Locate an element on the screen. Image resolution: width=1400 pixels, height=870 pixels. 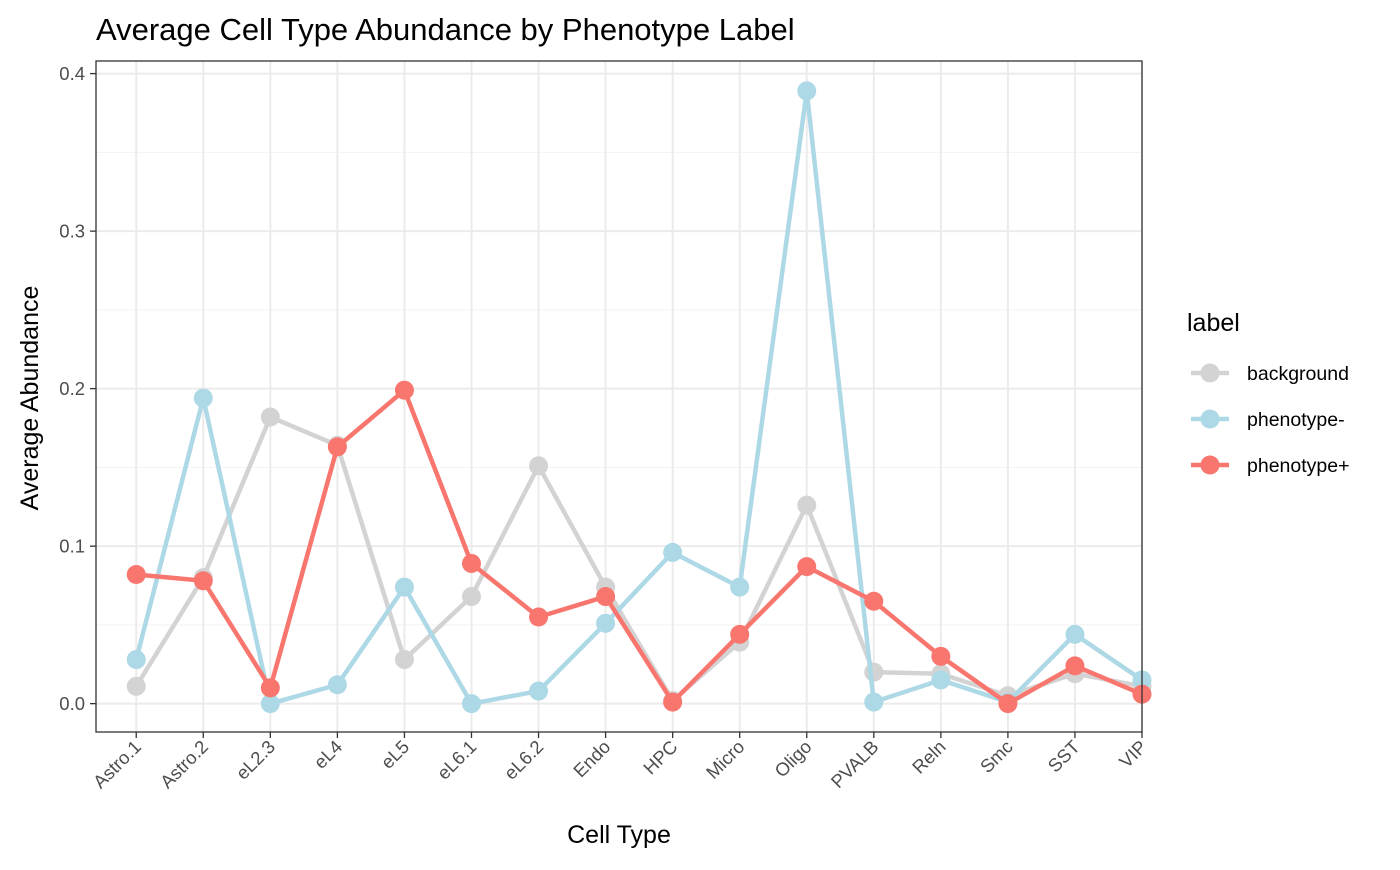
x-tick-label: Oligo is located at coordinates (792, 758).